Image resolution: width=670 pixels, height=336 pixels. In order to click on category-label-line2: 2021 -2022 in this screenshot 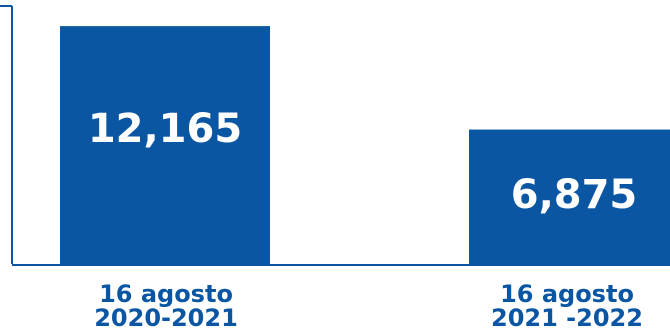, I will do `click(567, 318)`.